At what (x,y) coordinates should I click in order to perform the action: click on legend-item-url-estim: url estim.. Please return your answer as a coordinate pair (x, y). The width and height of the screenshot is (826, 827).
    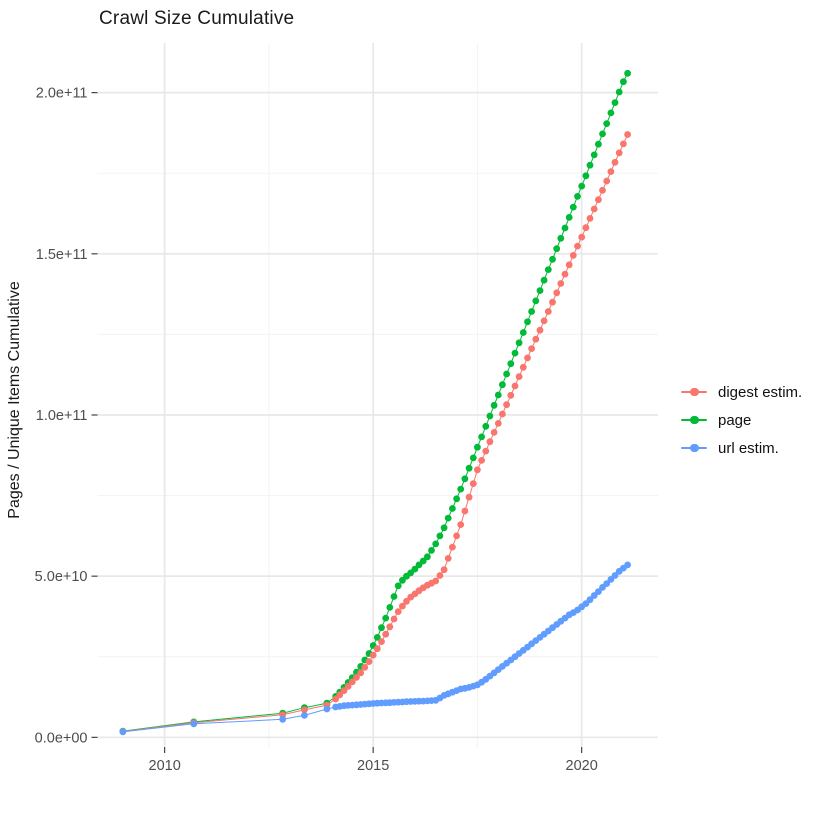
    Looking at the image, I should click on (741, 448).